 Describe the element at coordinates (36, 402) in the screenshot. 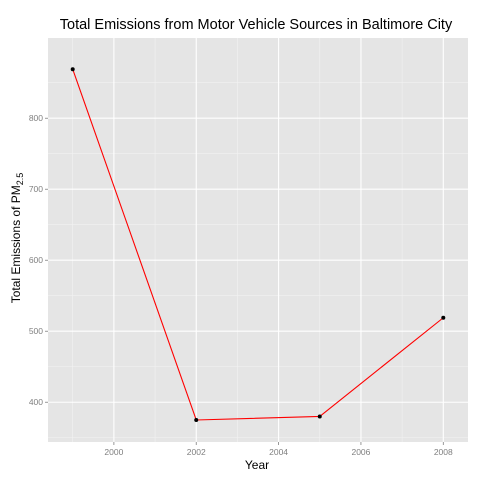

I see `y-tick-label: 400` at that location.